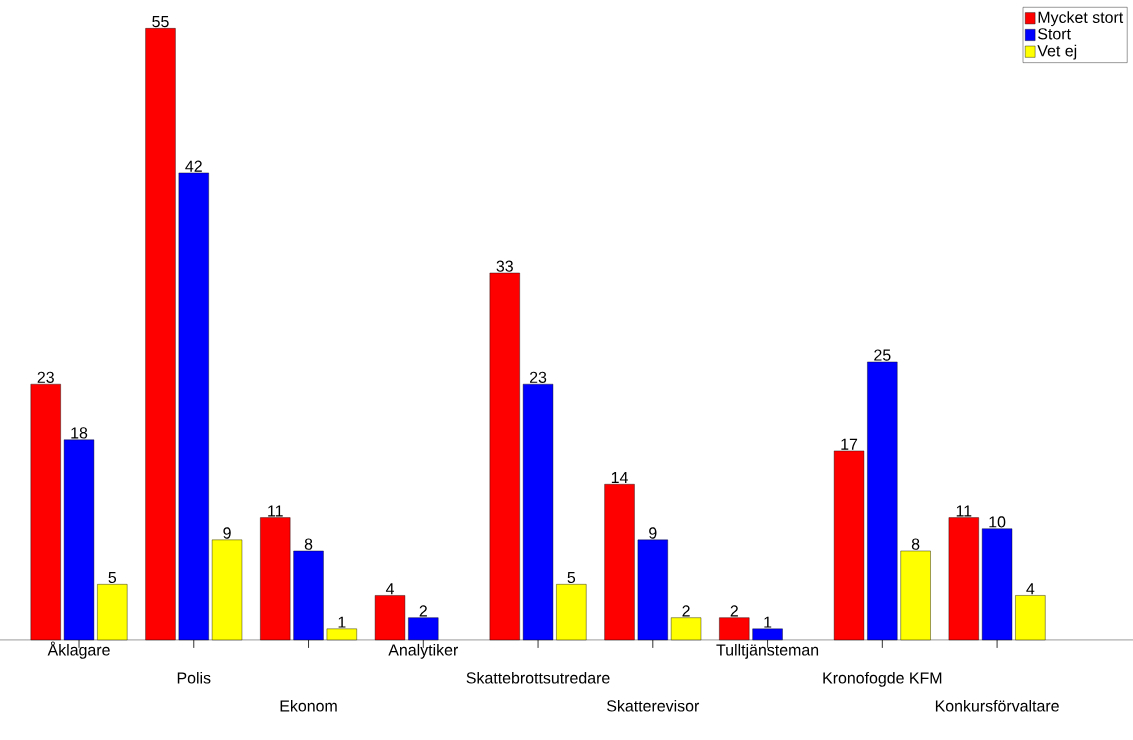 The width and height of the screenshot is (1133, 740). I want to click on legend-label: Stort, so click(1054, 34).